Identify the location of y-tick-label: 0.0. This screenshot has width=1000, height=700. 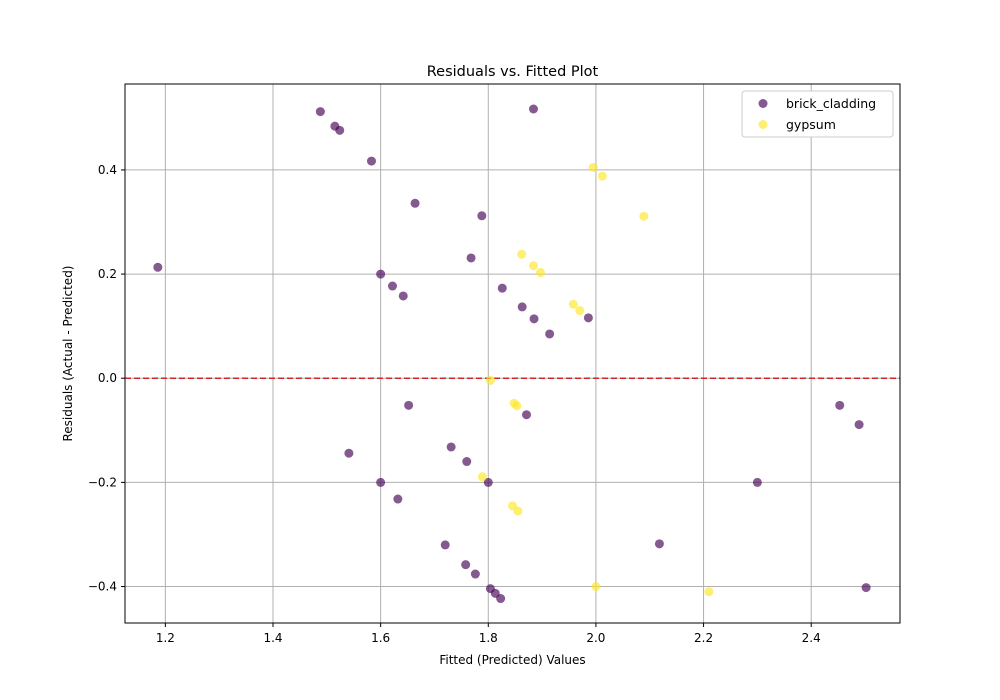
(107, 378).